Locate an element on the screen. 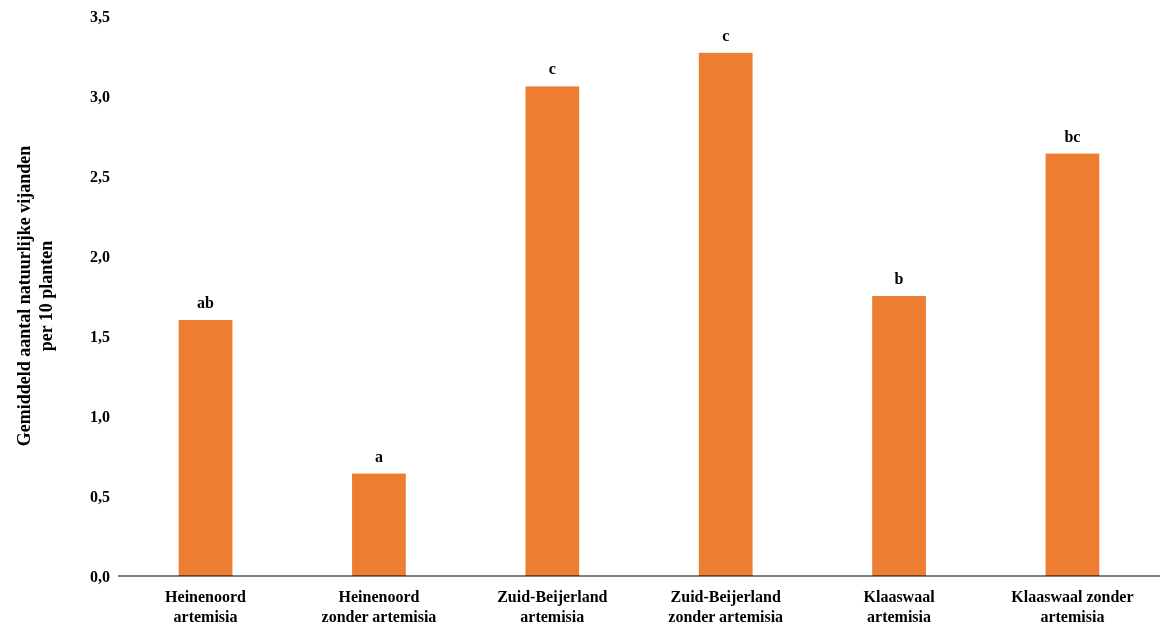 This screenshot has width=1172, height=637. annotation: ab is located at coordinates (206, 302).